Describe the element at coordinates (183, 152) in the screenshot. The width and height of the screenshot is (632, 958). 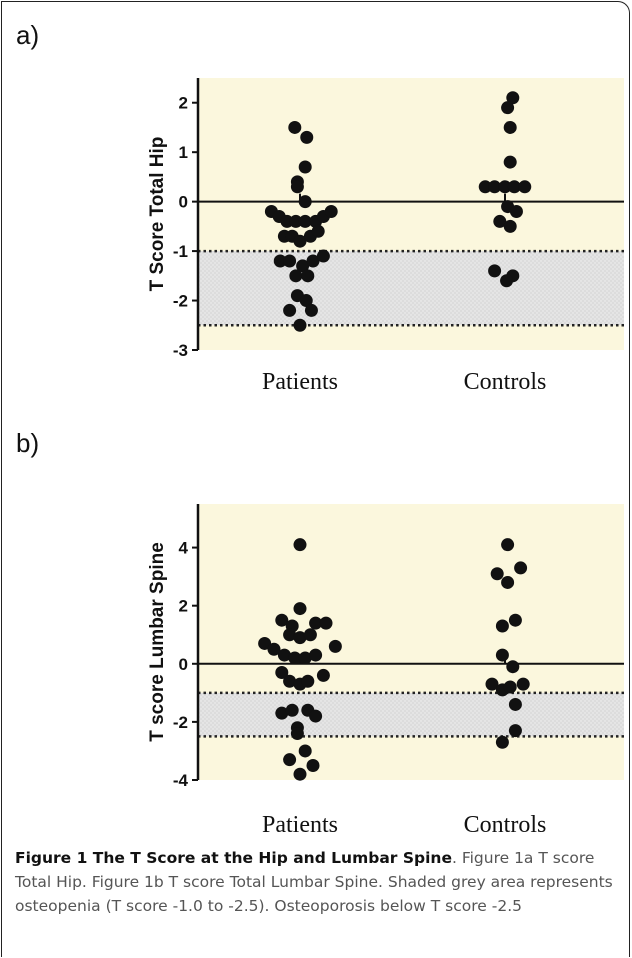
I see `y-tick-label: 1` at that location.